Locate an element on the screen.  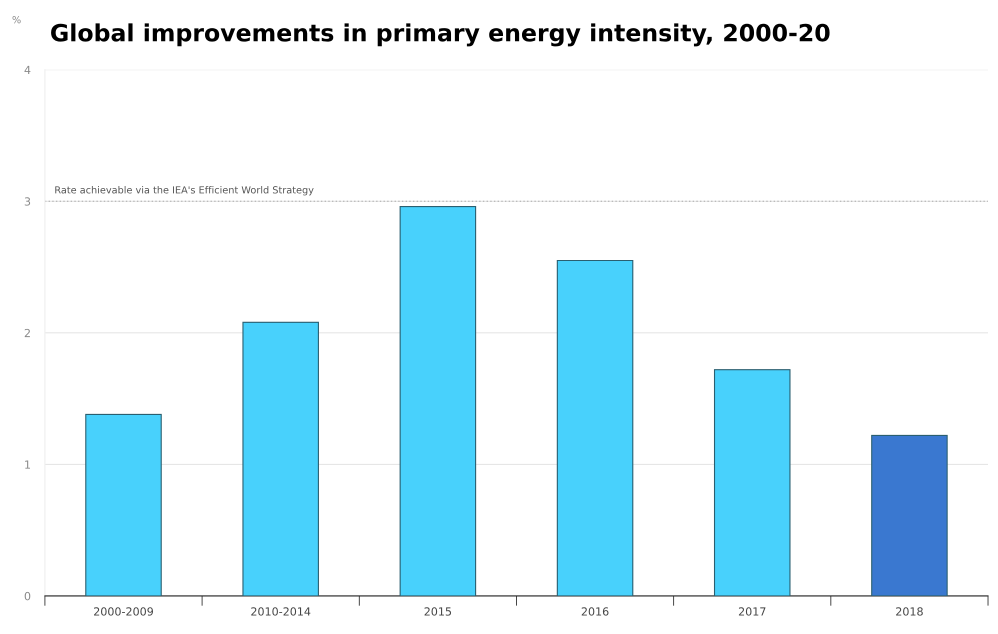
x-tick-label: 2015 is located at coordinates (438, 611).